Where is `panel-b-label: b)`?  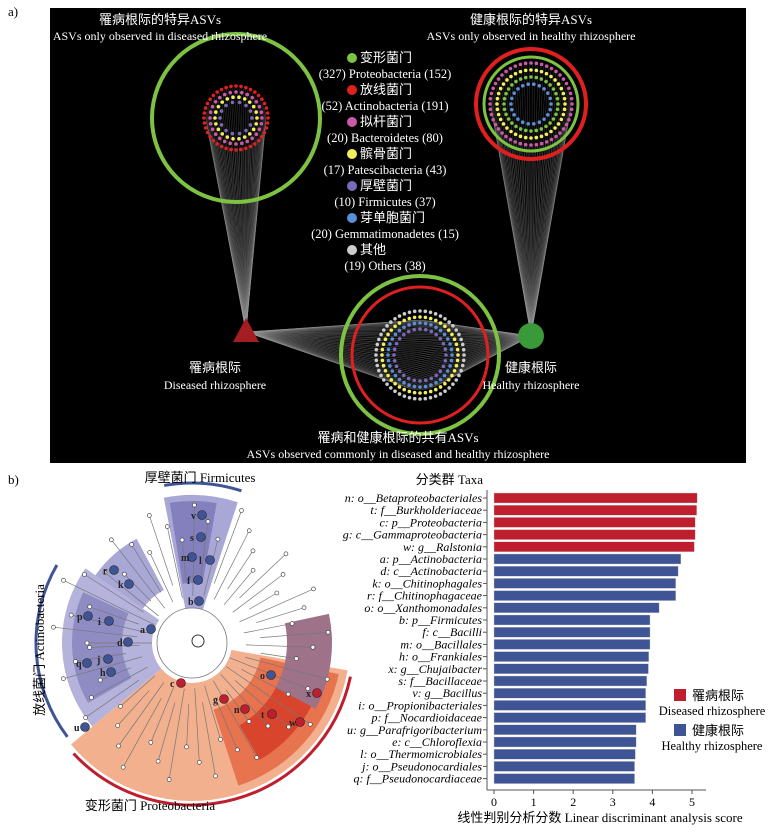 panel-b-label: b) is located at coordinates (13, 479).